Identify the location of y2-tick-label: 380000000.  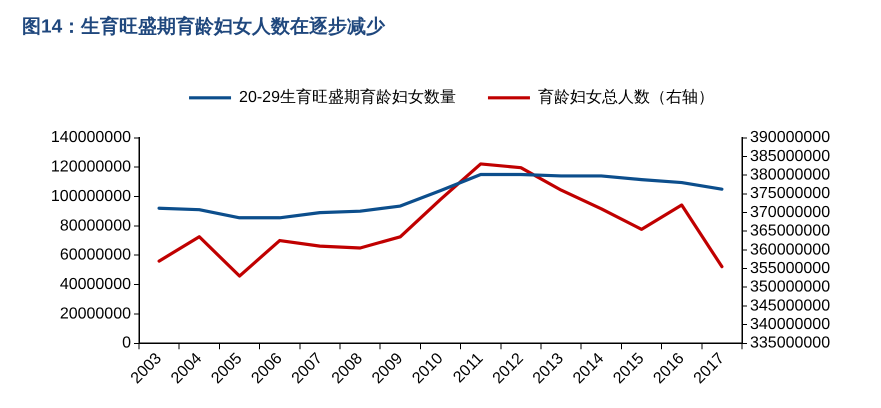
(790, 175).